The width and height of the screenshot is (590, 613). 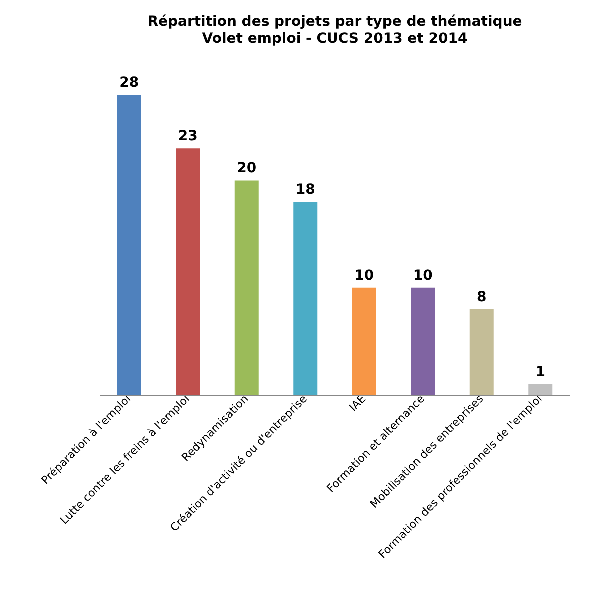 I want to click on data-label: 28, so click(x=130, y=83).